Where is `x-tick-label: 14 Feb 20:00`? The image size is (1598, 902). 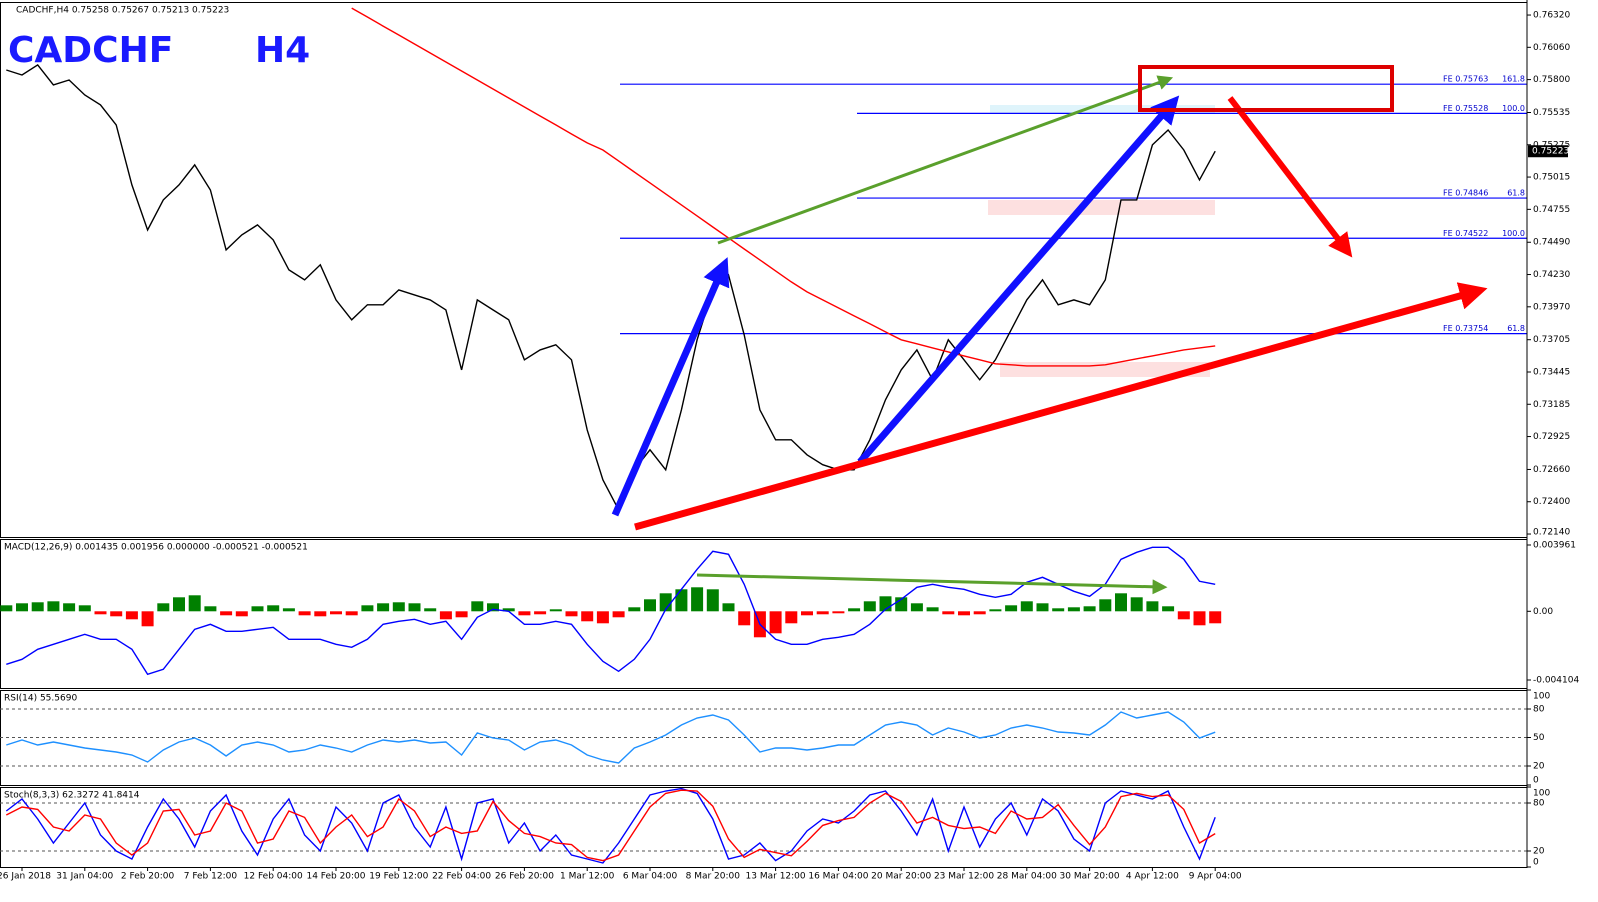
x-tick-label: 14 Feb 20:00 is located at coordinates (335, 877).